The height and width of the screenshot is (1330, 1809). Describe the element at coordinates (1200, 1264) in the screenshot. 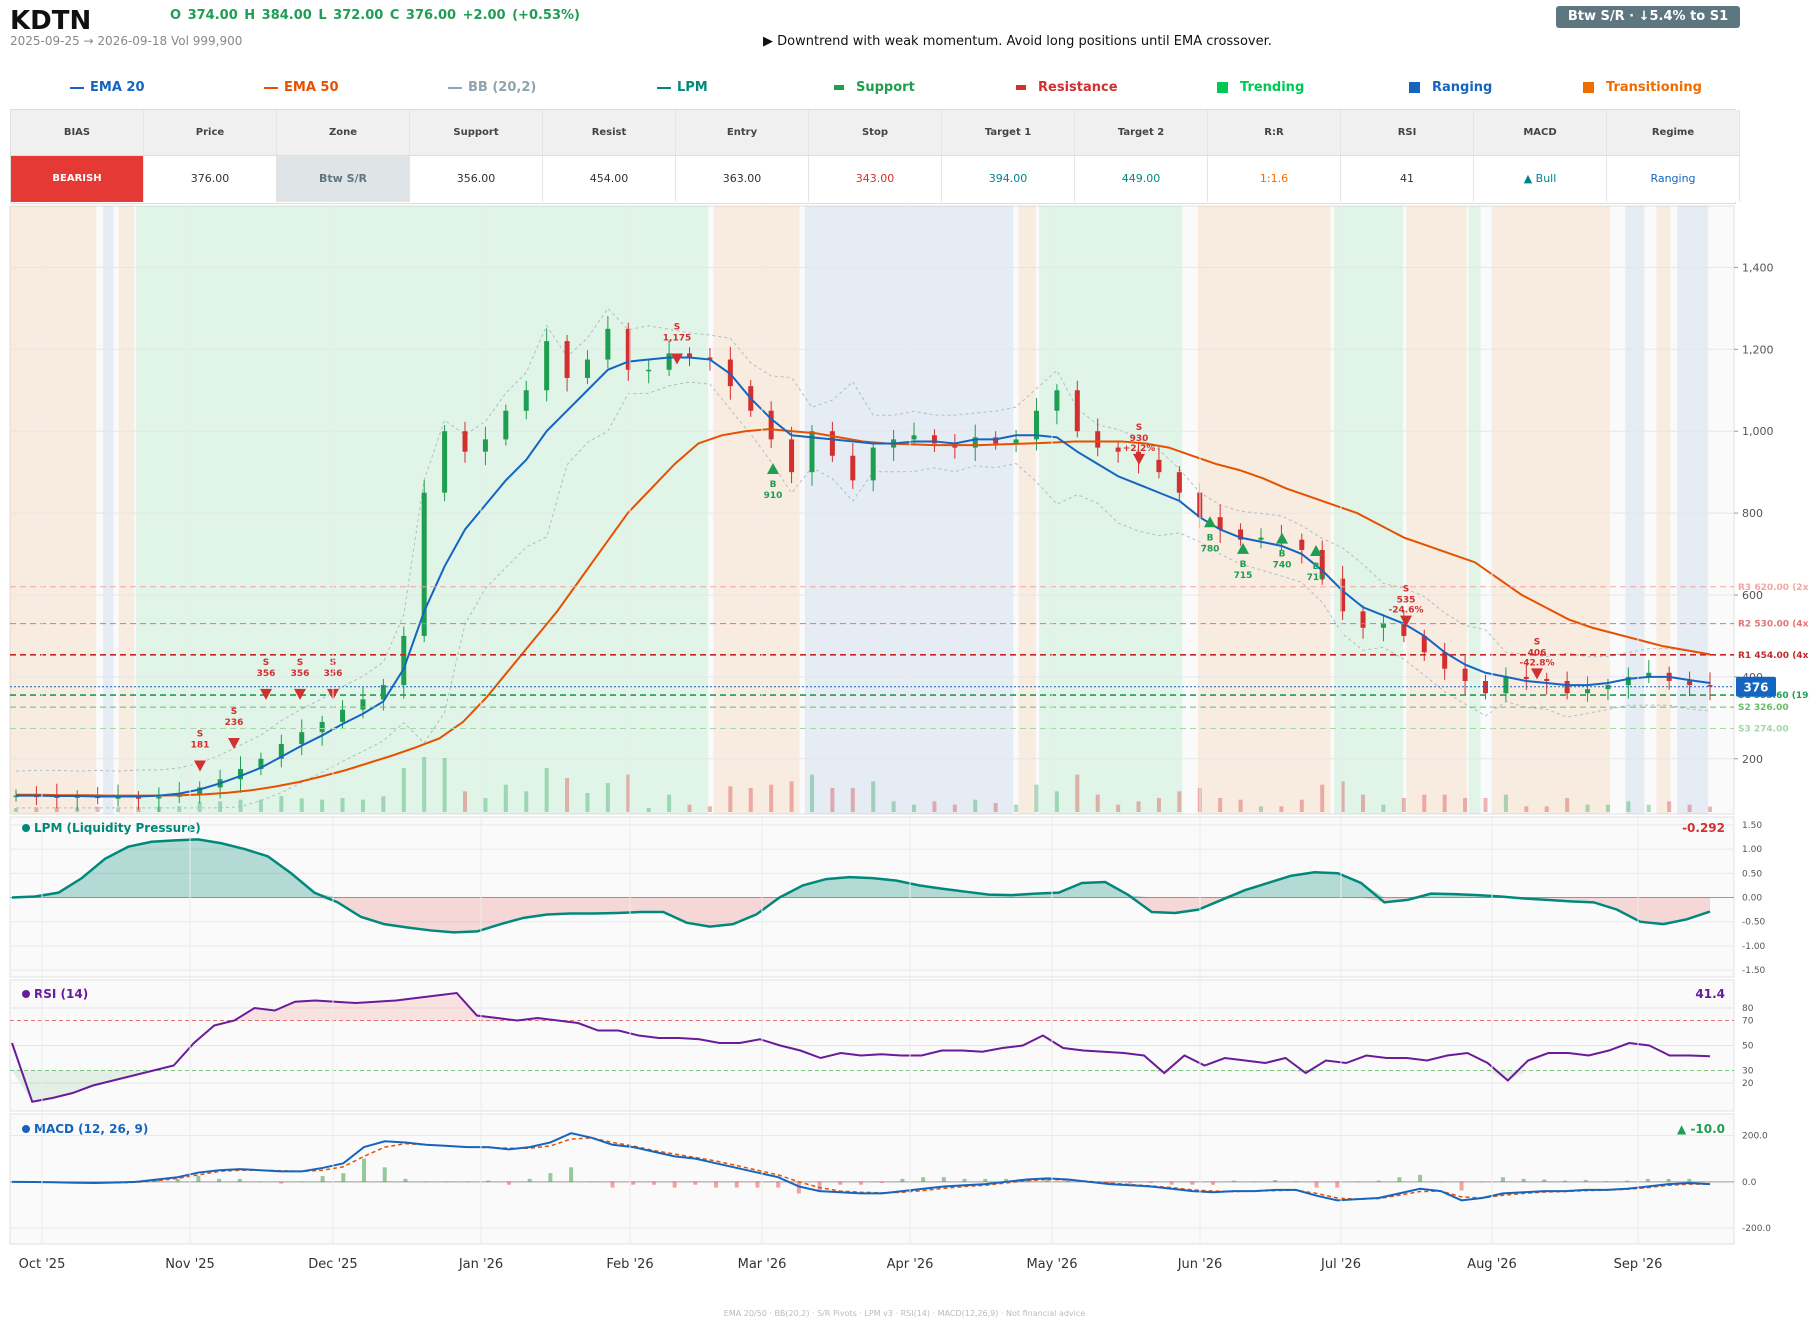

I see `x-tick-label: Jun '26` at that location.